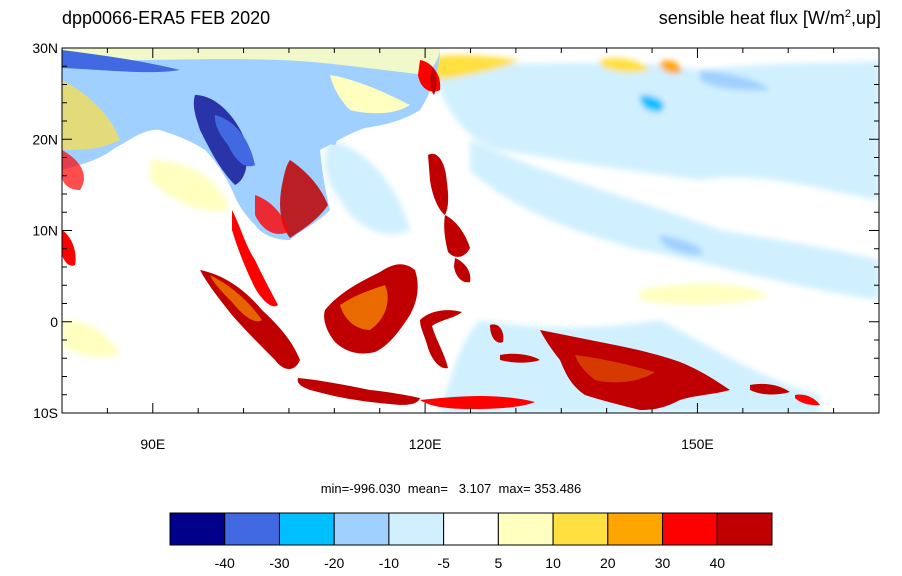 The width and height of the screenshot is (902, 576). What do you see at coordinates (45, 413) in the screenshot?
I see `lat-label: 10S` at bounding box center [45, 413].